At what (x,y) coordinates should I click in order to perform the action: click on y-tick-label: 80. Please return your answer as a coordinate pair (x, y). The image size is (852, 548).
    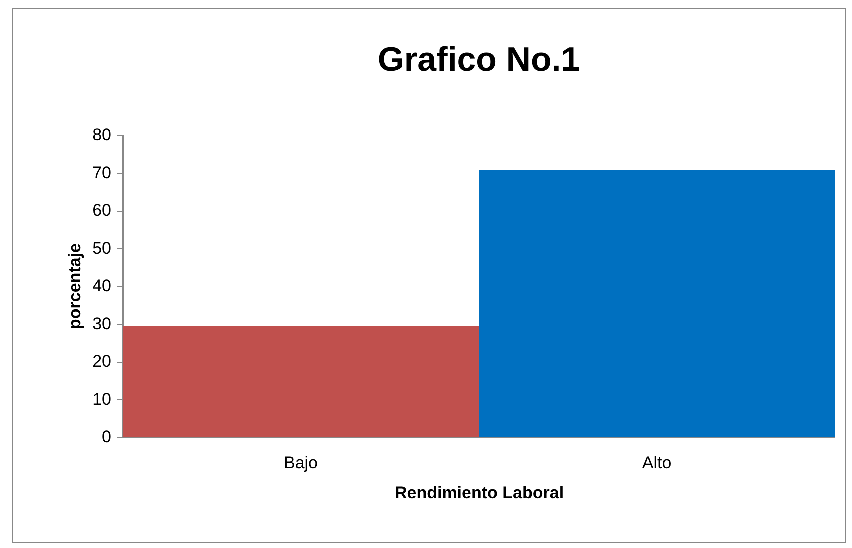
    Looking at the image, I should click on (102, 135).